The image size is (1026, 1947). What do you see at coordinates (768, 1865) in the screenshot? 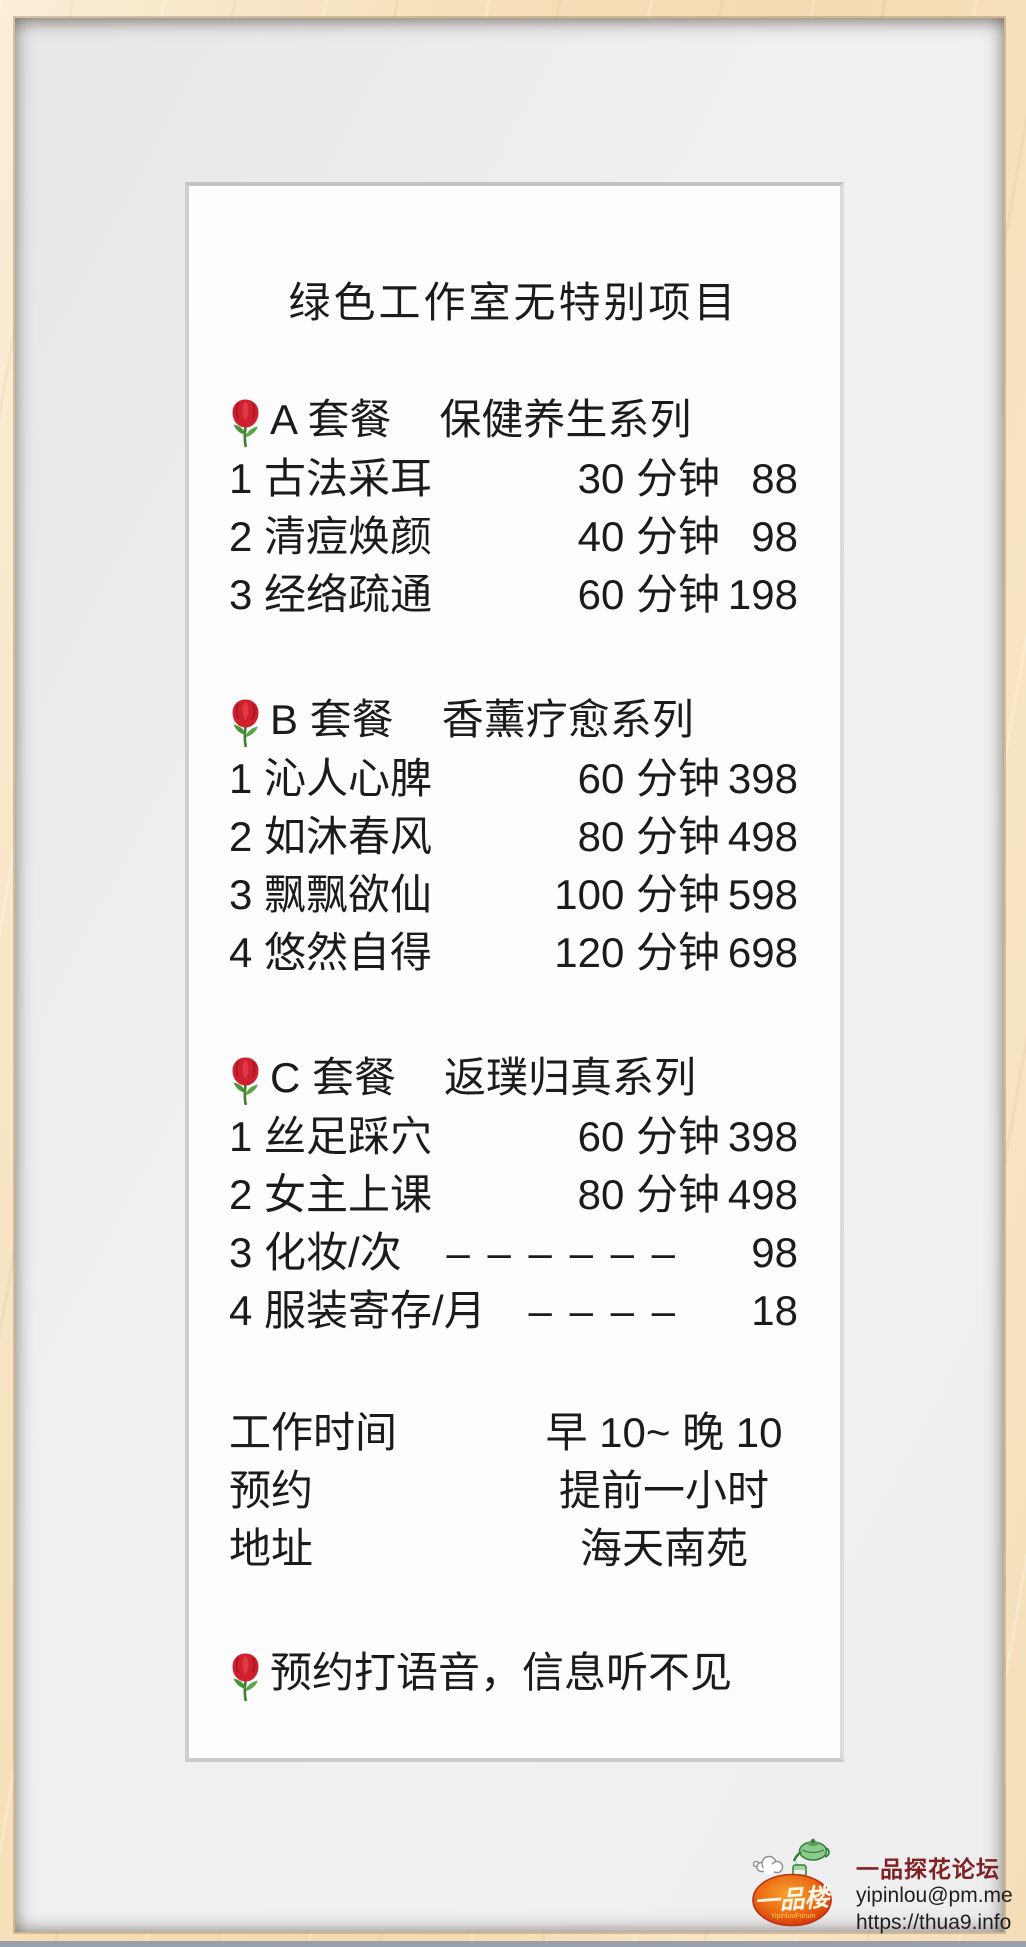
I see `cloud-icon` at bounding box center [768, 1865].